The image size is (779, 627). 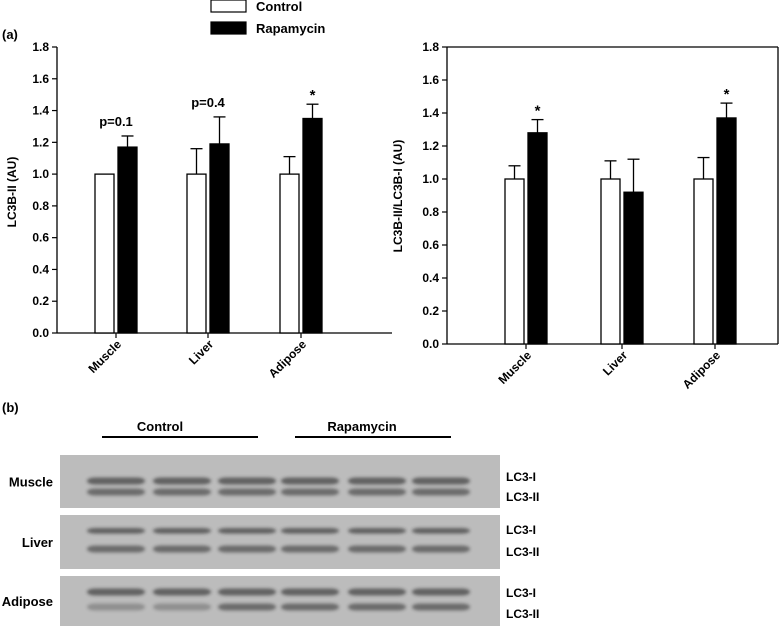 What do you see at coordinates (267, 18) in the screenshot?
I see `legend: Control Rapamycin` at bounding box center [267, 18].